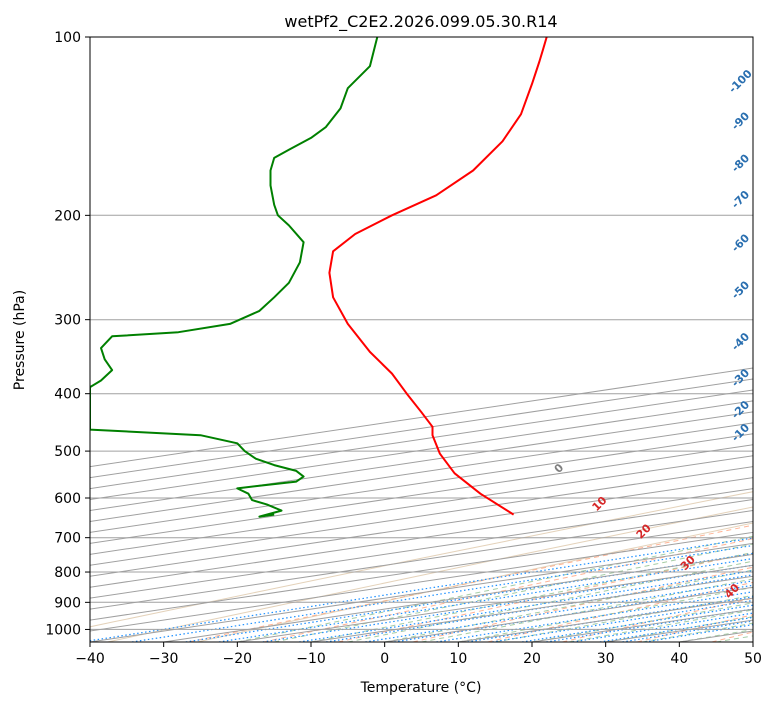 Image resolution: width=775 pixels, height=708 pixels. I want to click on x-tick-label: −10, so click(311, 659).